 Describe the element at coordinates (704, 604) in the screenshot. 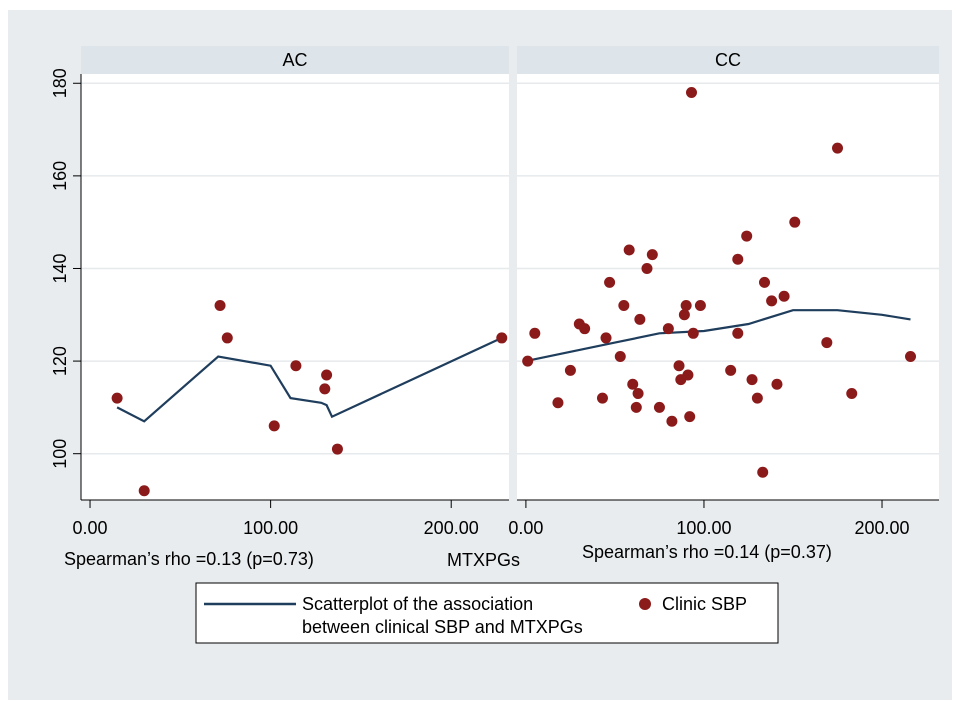

I see `legend-point-label: Clinic SBP` at that location.